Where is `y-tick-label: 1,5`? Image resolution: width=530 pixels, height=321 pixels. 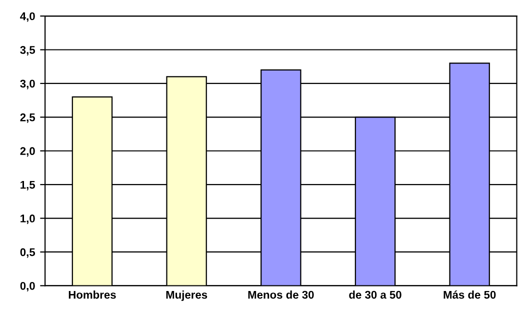 y-tick-label: 1,5 is located at coordinates (28, 185).